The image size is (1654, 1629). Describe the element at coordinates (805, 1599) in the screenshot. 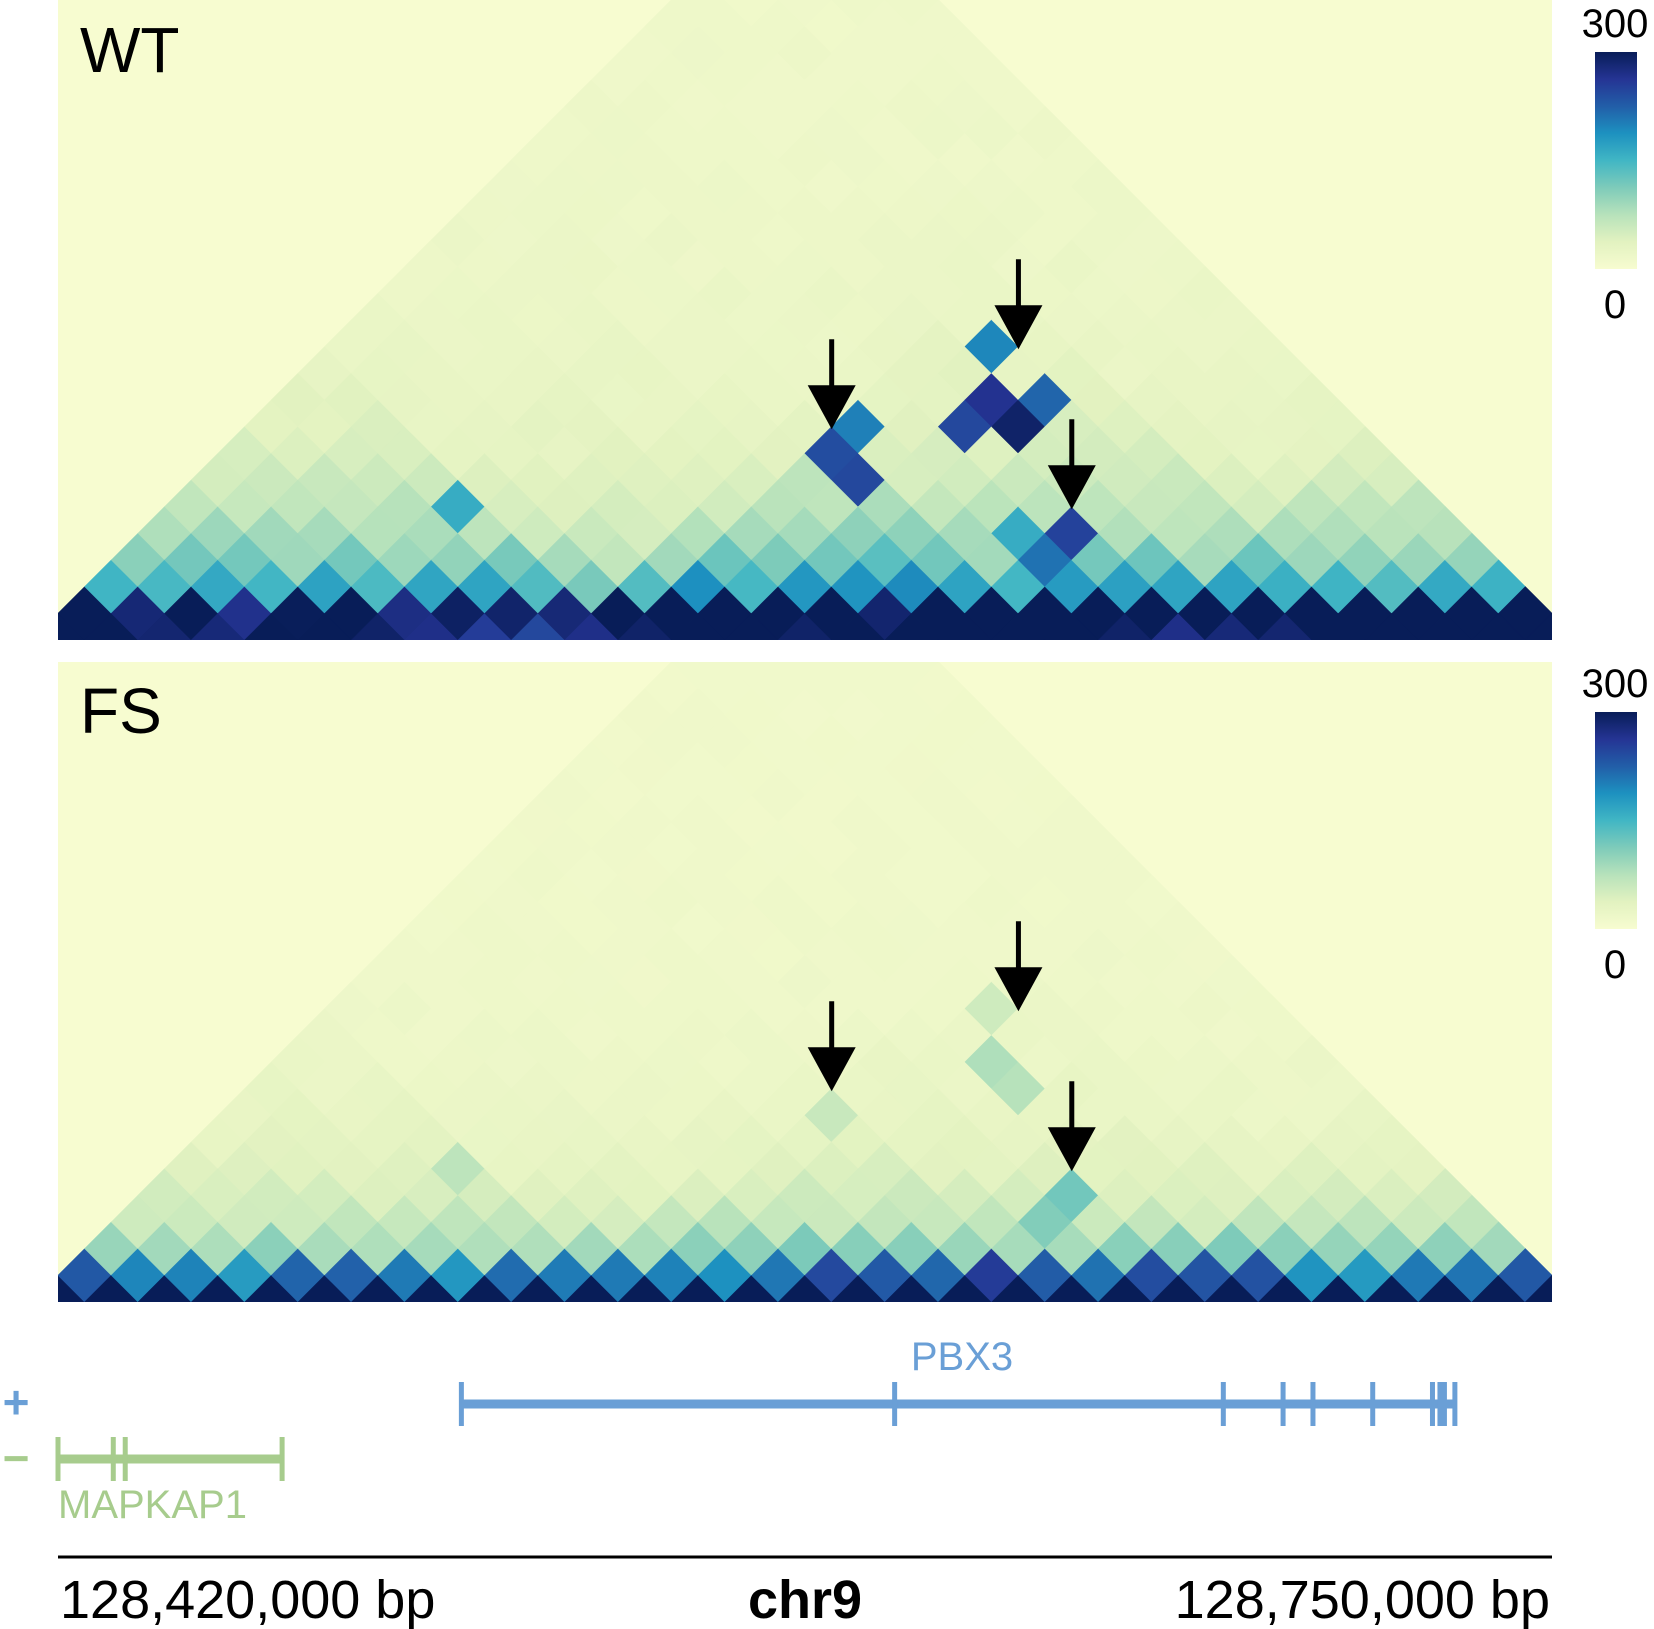

I see `axis-chromosome-label: chr9` at that location.